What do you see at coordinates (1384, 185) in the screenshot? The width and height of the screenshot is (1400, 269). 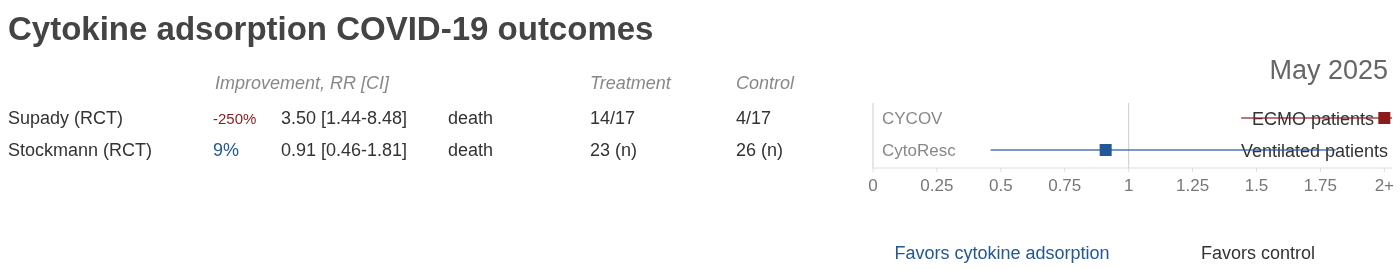 I see `x-tick-label: 2+` at bounding box center [1384, 185].